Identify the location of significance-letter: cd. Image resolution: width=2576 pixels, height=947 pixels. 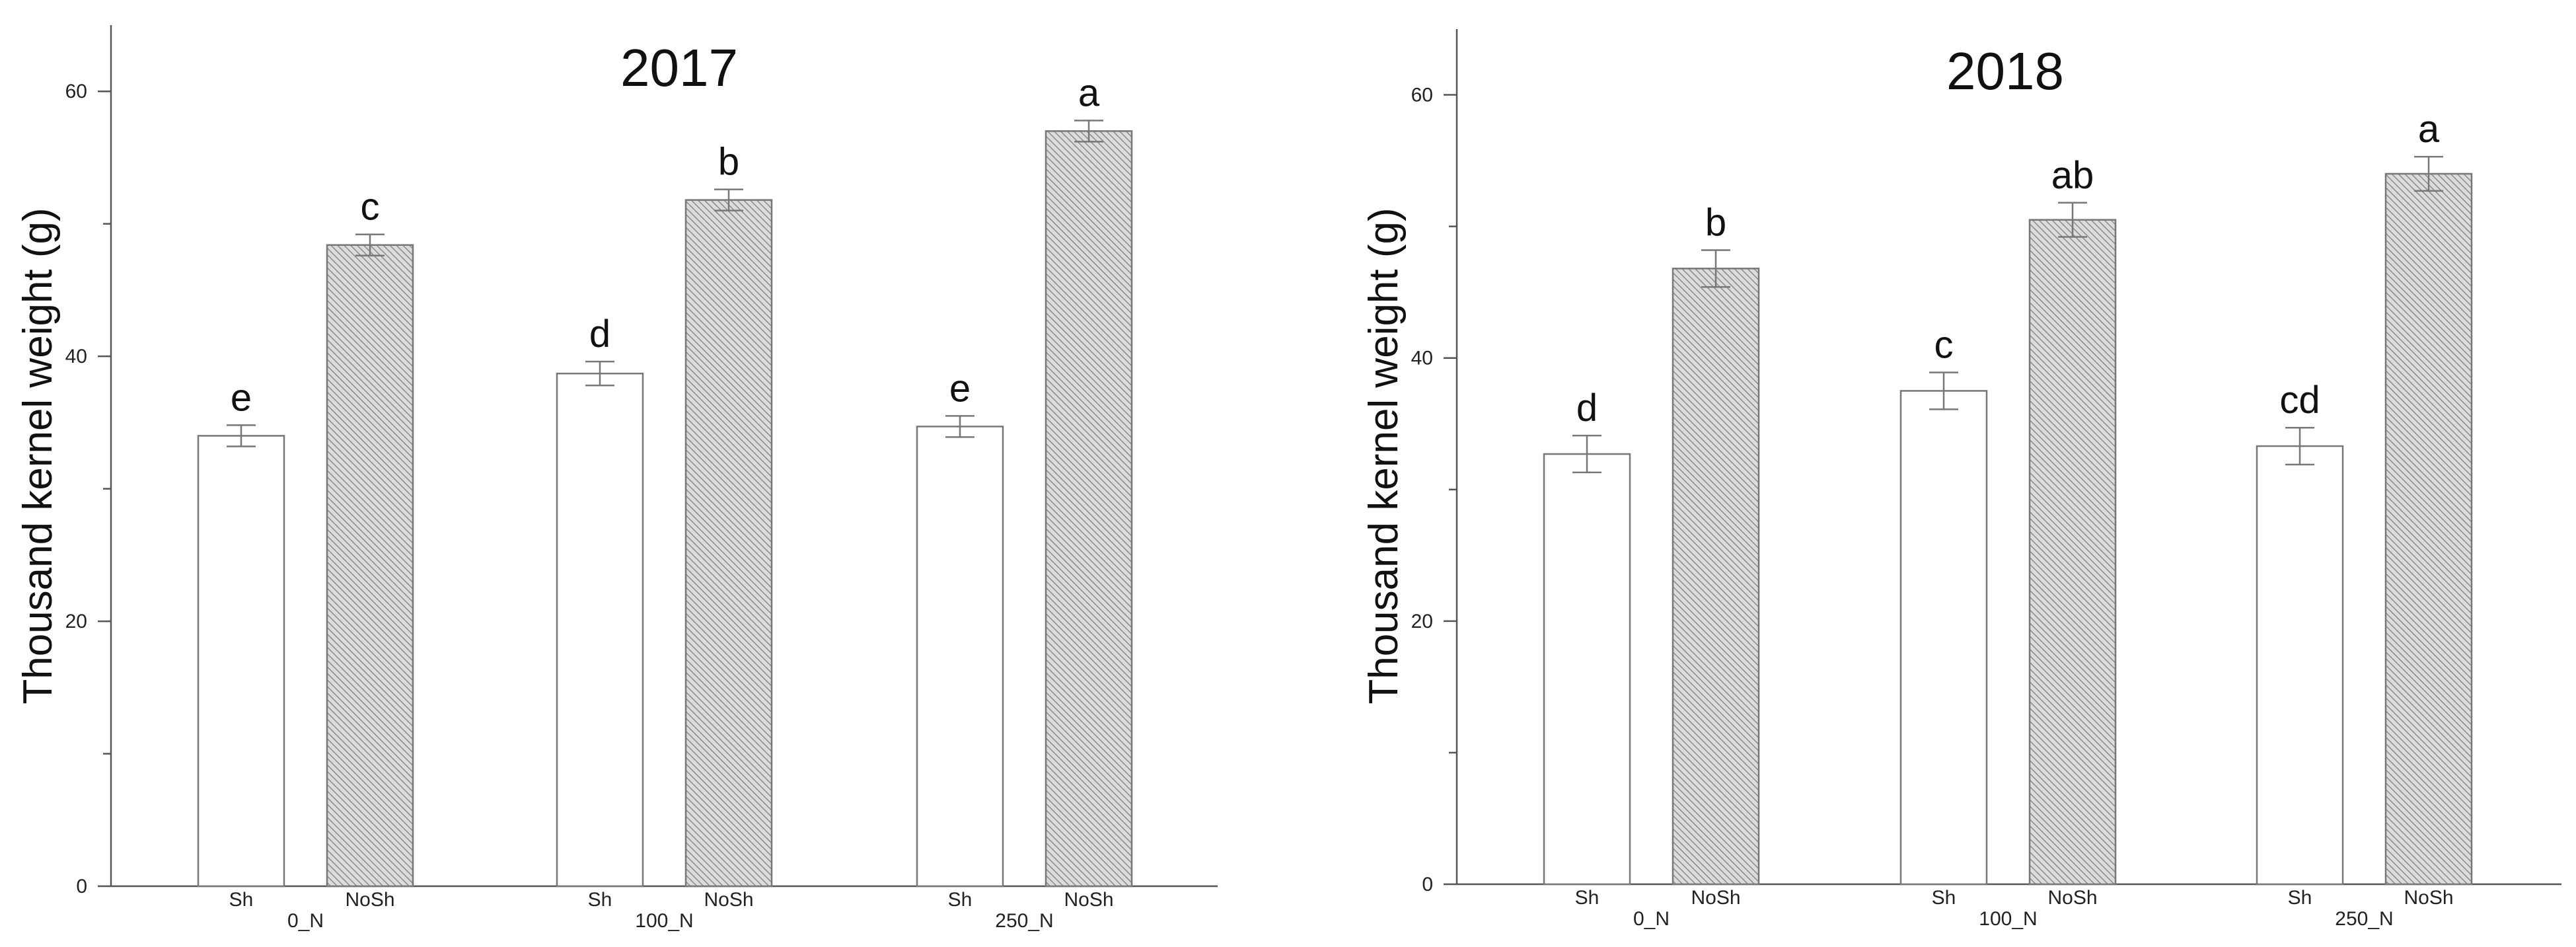
(2299, 400).